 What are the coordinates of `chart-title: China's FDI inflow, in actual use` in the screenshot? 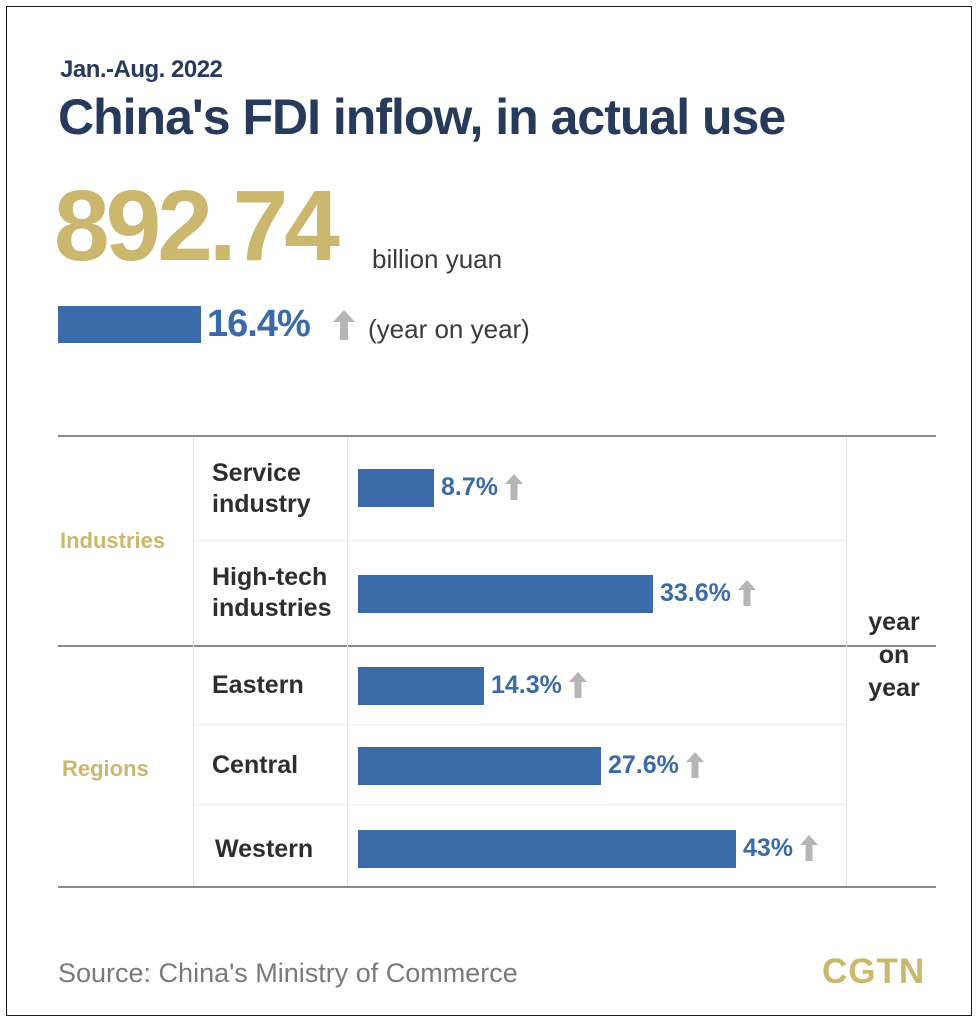 It's located at (421, 117).